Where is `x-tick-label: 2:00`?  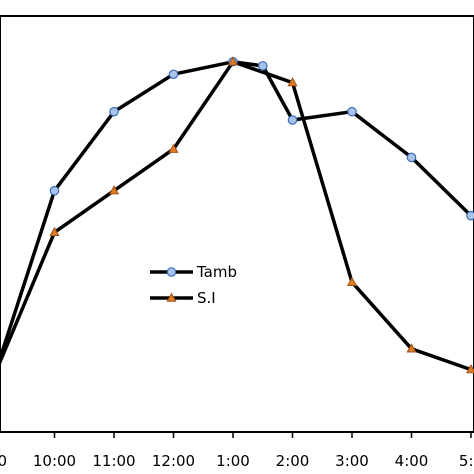 x-tick-label: 2:00 is located at coordinates (293, 461).